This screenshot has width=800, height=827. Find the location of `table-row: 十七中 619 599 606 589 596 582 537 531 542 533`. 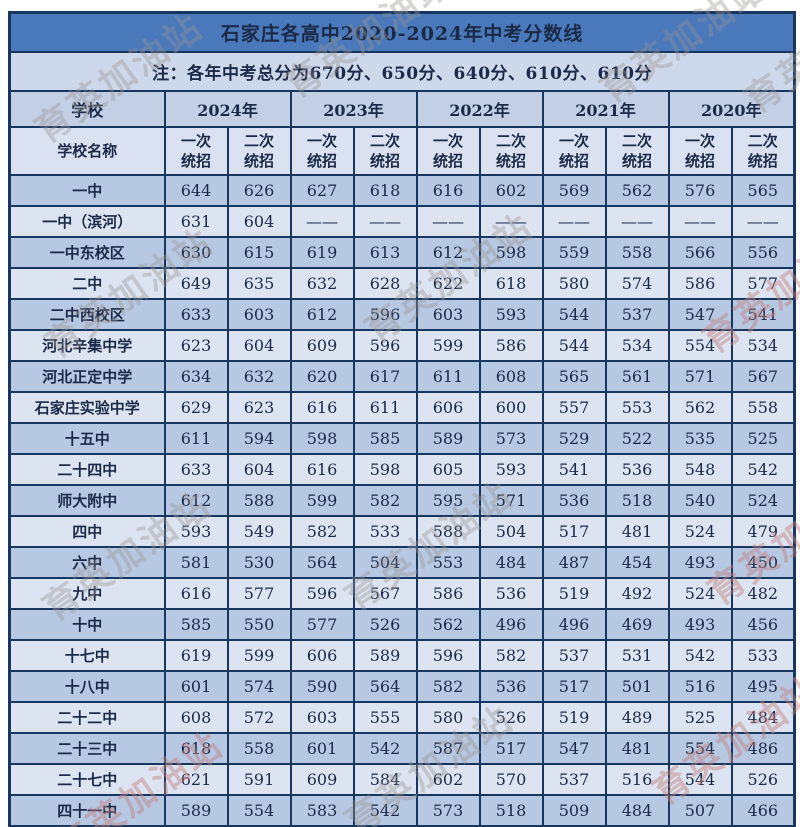

table-row: 十七中 619 599 606 589 596 582 537 531 542 533 is located at coordinates (402, 655).